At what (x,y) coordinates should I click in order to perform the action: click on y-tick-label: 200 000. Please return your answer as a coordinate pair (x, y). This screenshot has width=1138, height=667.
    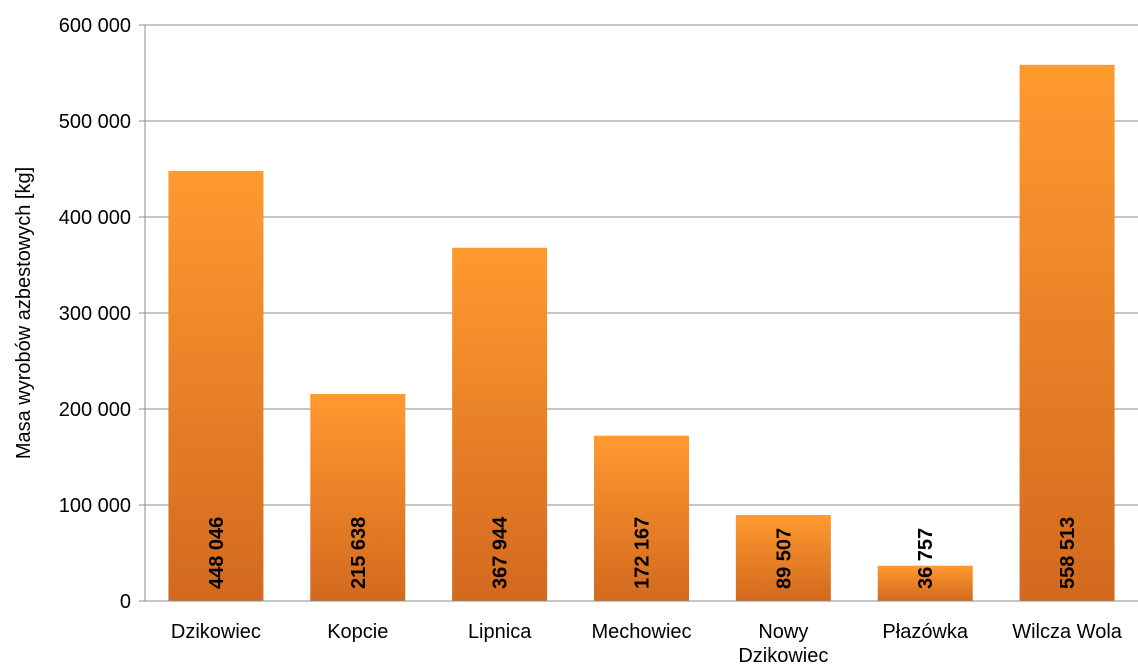
    Looking at the image, I should click on (95, 410).